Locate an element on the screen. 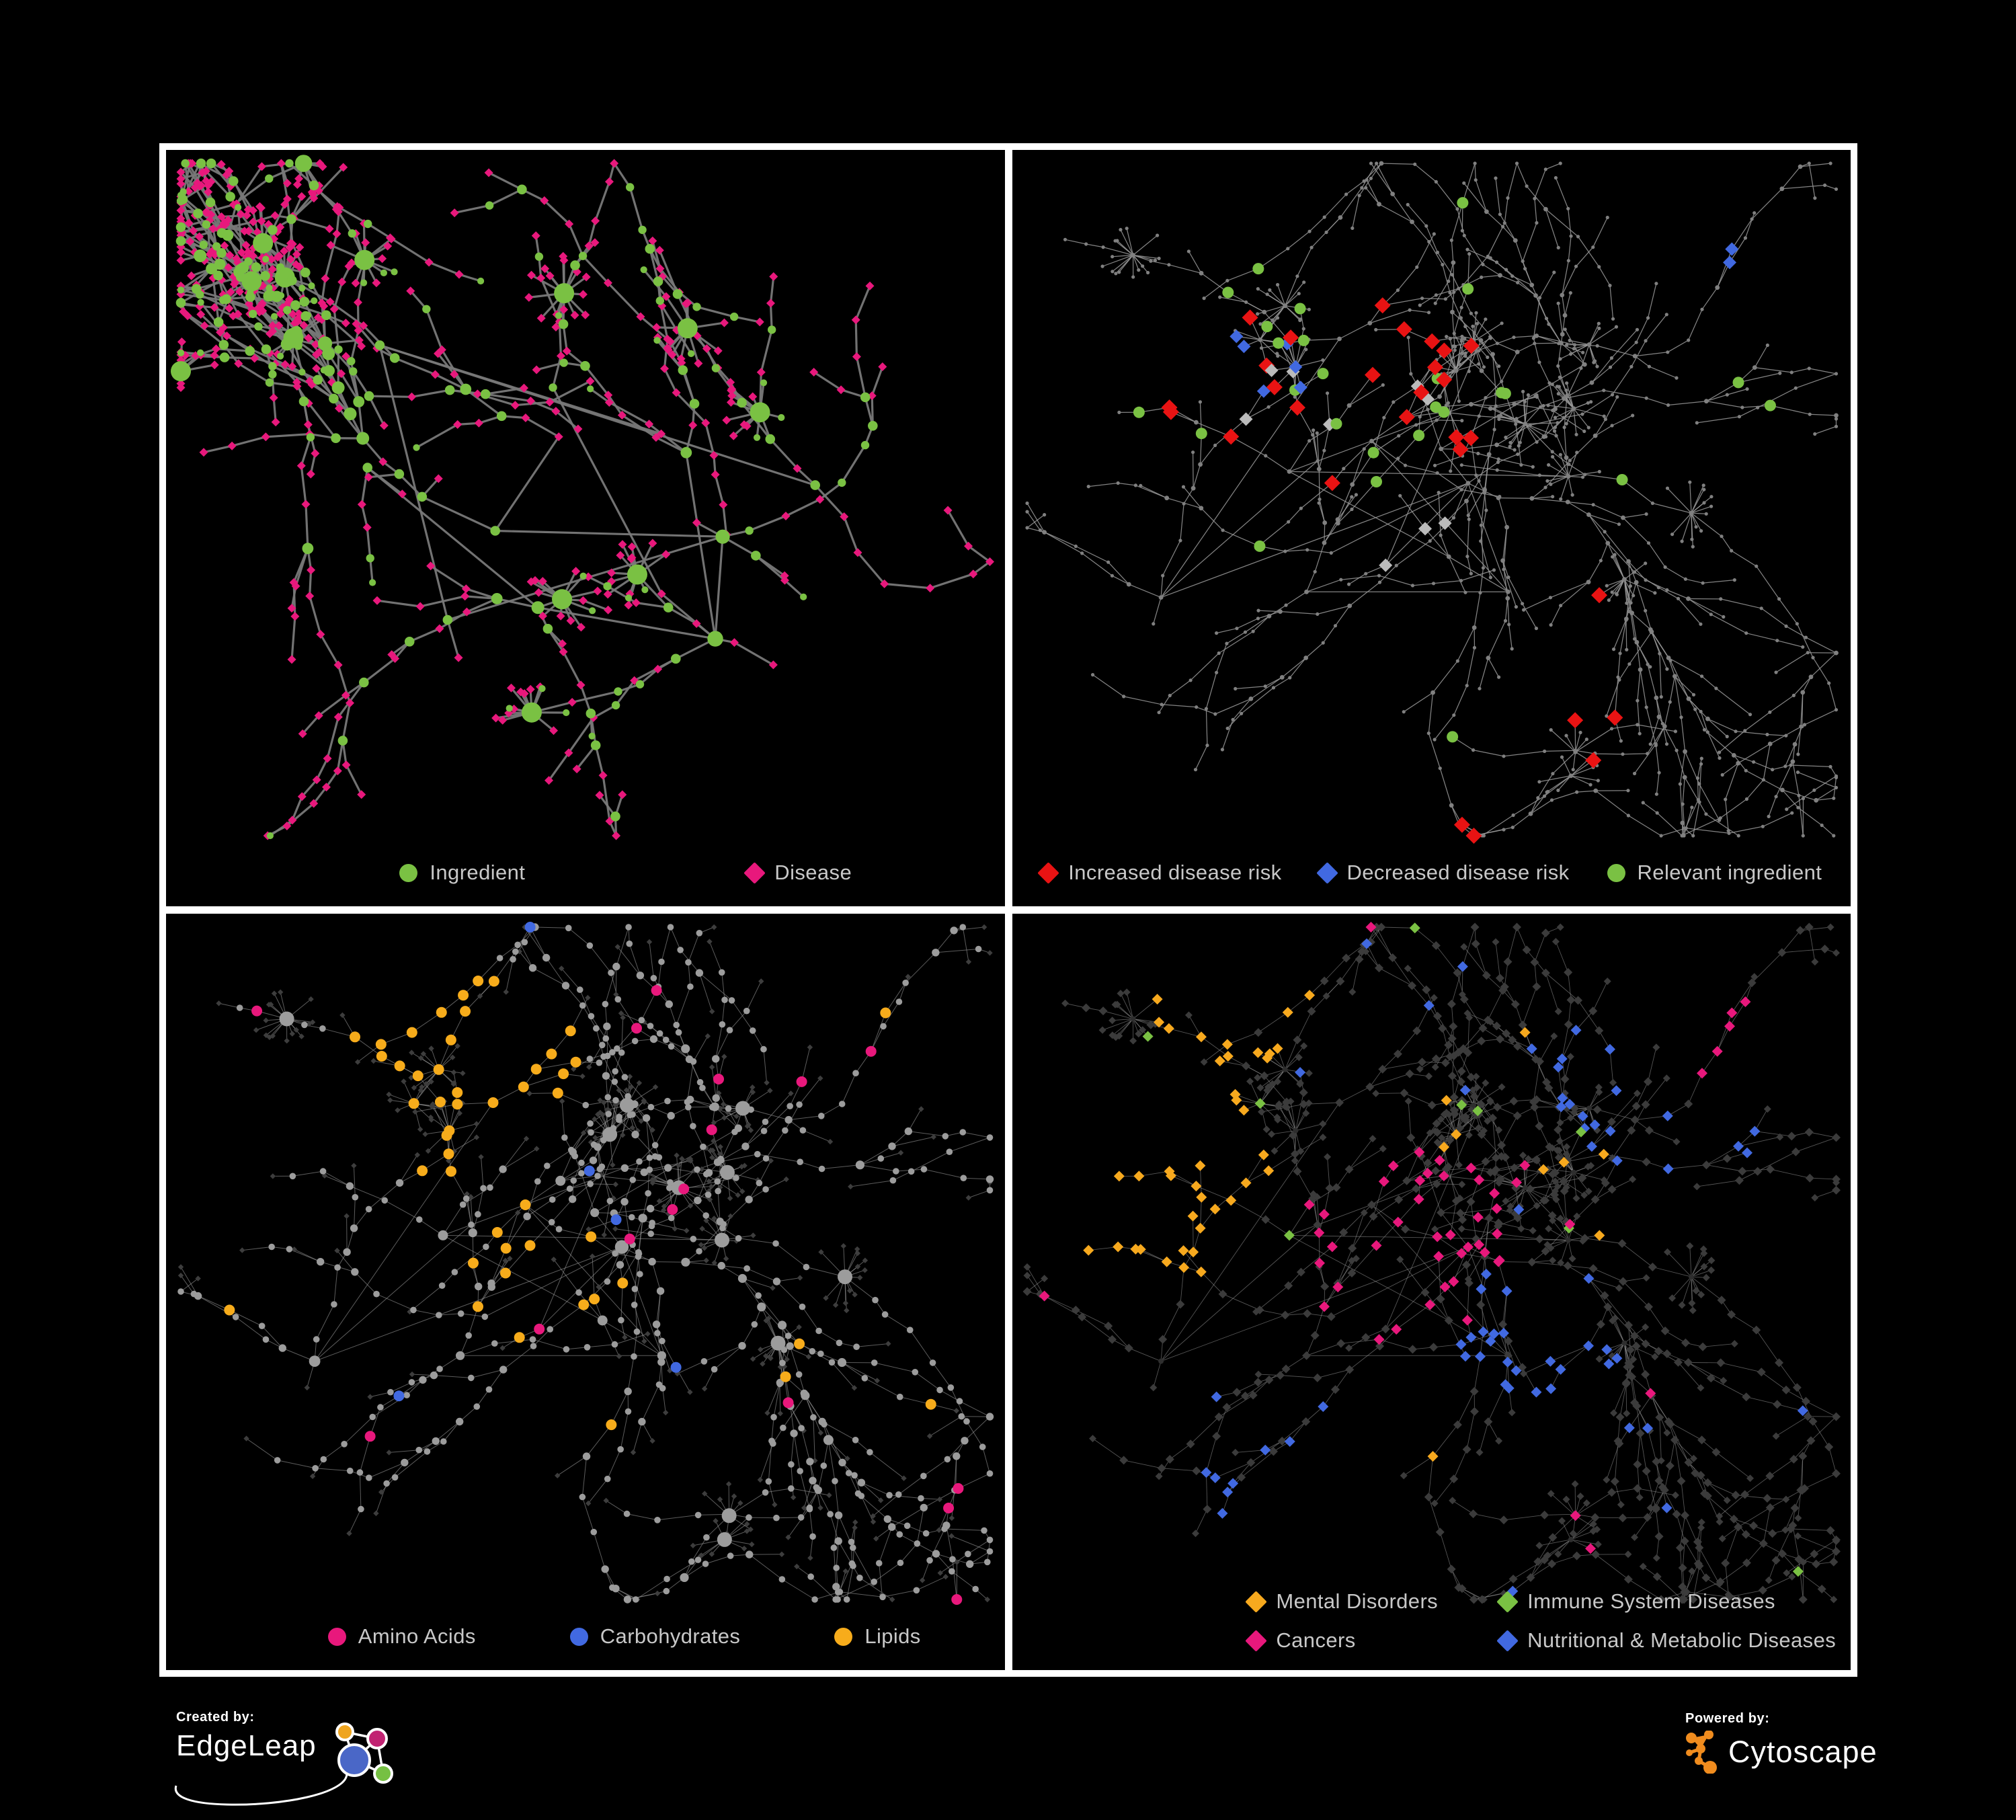 The height and width of the screenshot is (1820, 2016). edgeleap-network-icon is located at coordinates (364, 1753).